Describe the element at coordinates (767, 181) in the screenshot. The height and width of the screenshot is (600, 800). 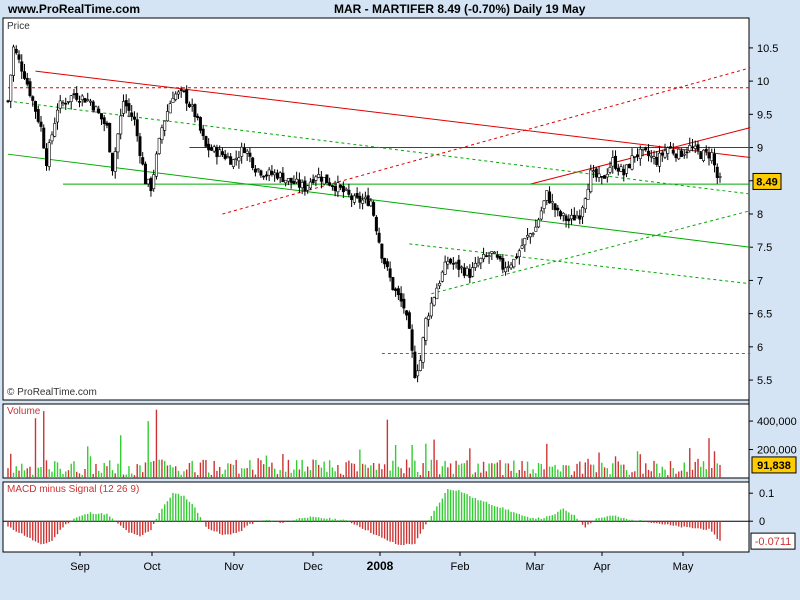
I see `last-price-badge` at that location.